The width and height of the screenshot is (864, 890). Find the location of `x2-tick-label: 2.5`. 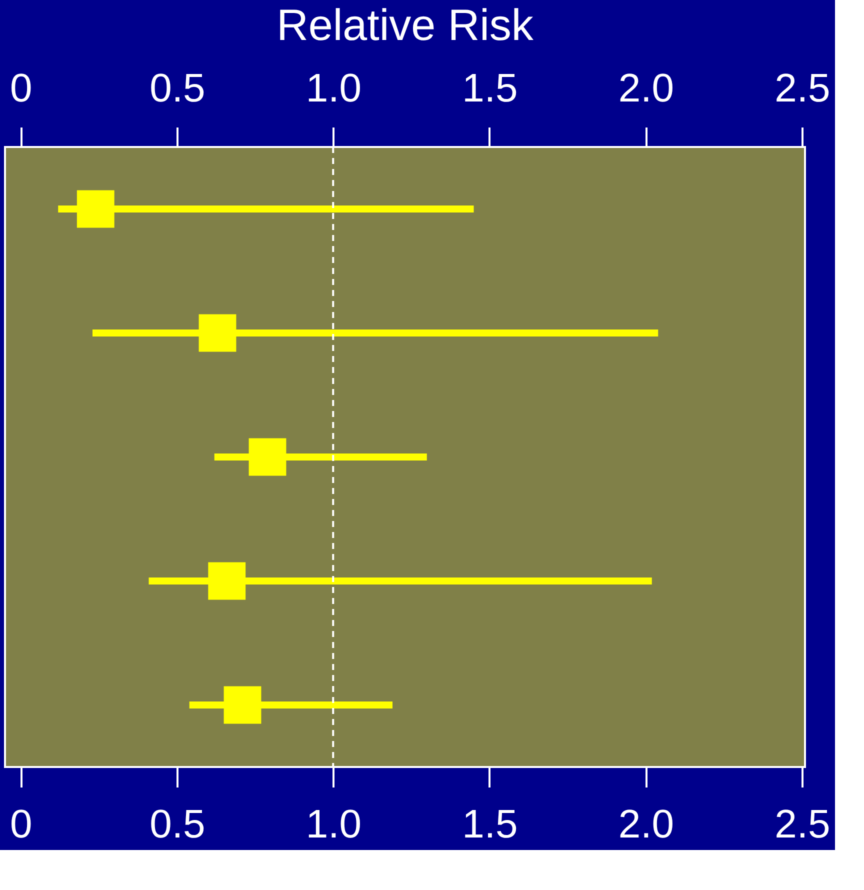

x2-tick-label: 2.5 is located at coordinates (802, 88).